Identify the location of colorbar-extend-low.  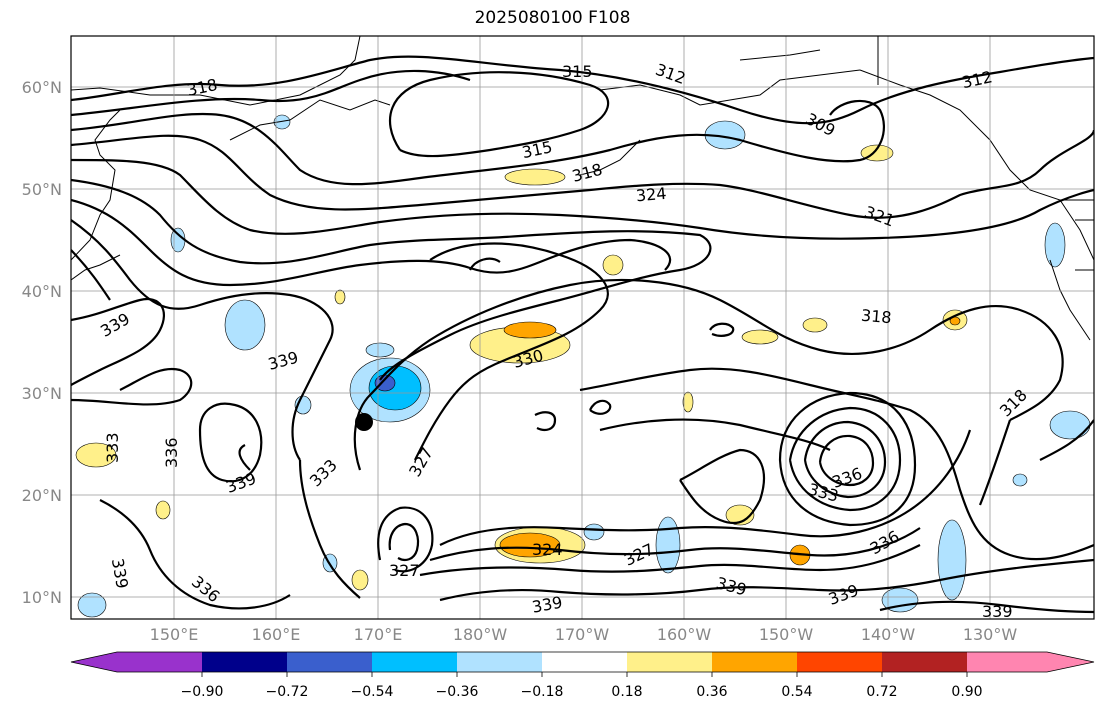
(94, 662).